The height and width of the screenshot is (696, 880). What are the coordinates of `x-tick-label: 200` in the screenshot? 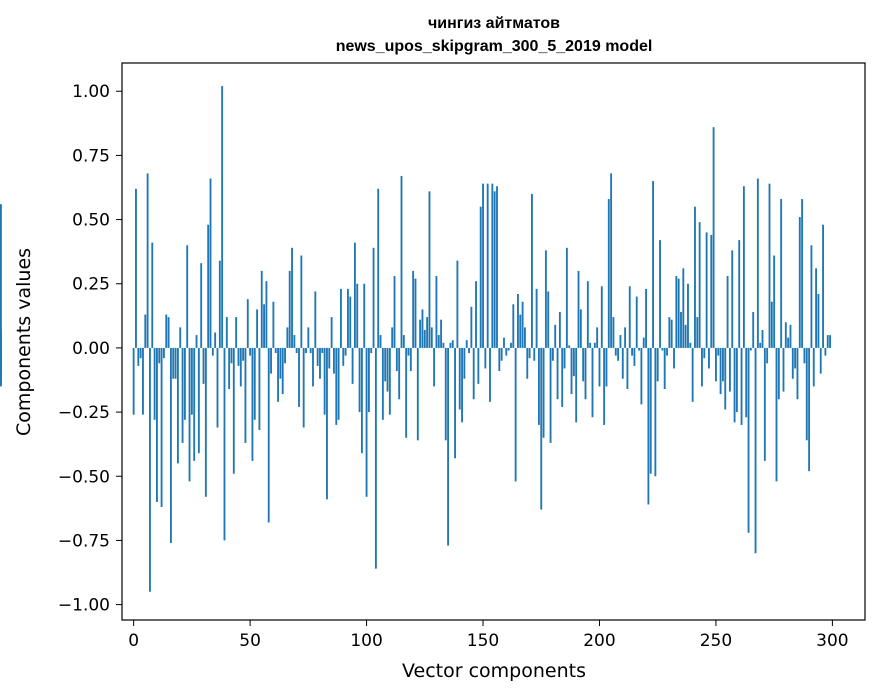 It's located at (599, 641).